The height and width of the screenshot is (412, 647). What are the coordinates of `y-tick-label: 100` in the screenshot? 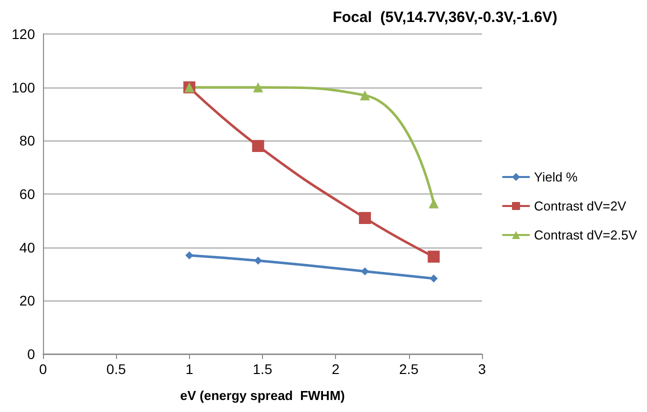 It's located at (24, 87).